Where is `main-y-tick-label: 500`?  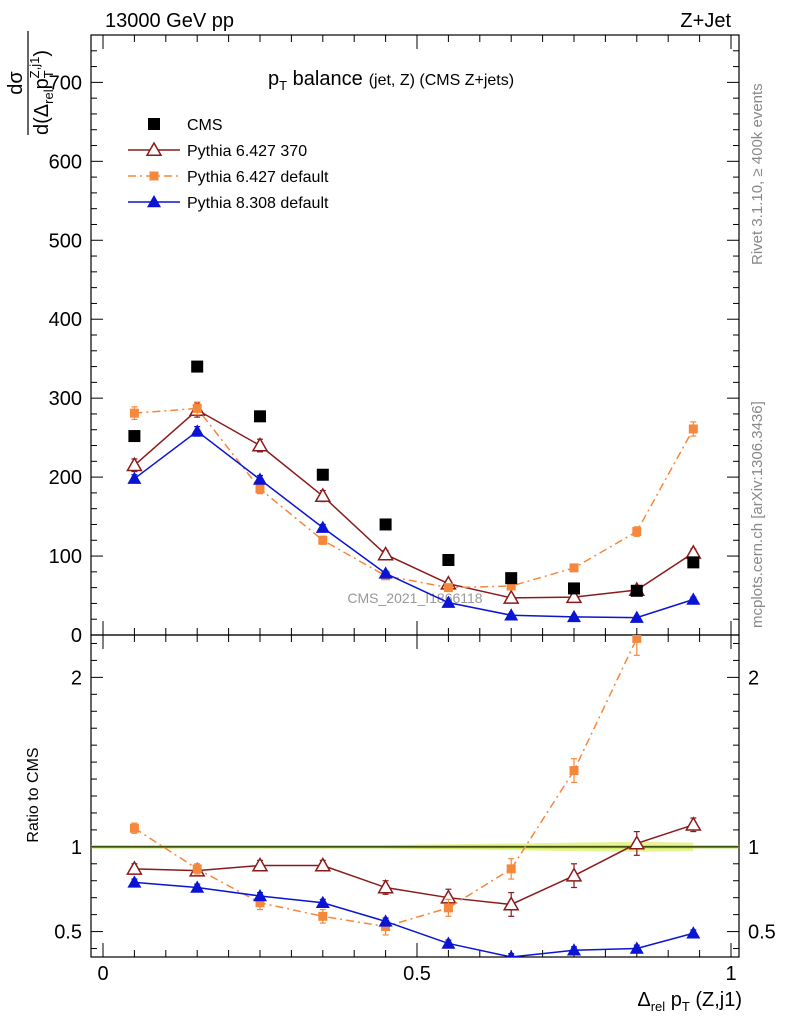
main-y-tick-label: 500 is located at coordinates (65, 241).